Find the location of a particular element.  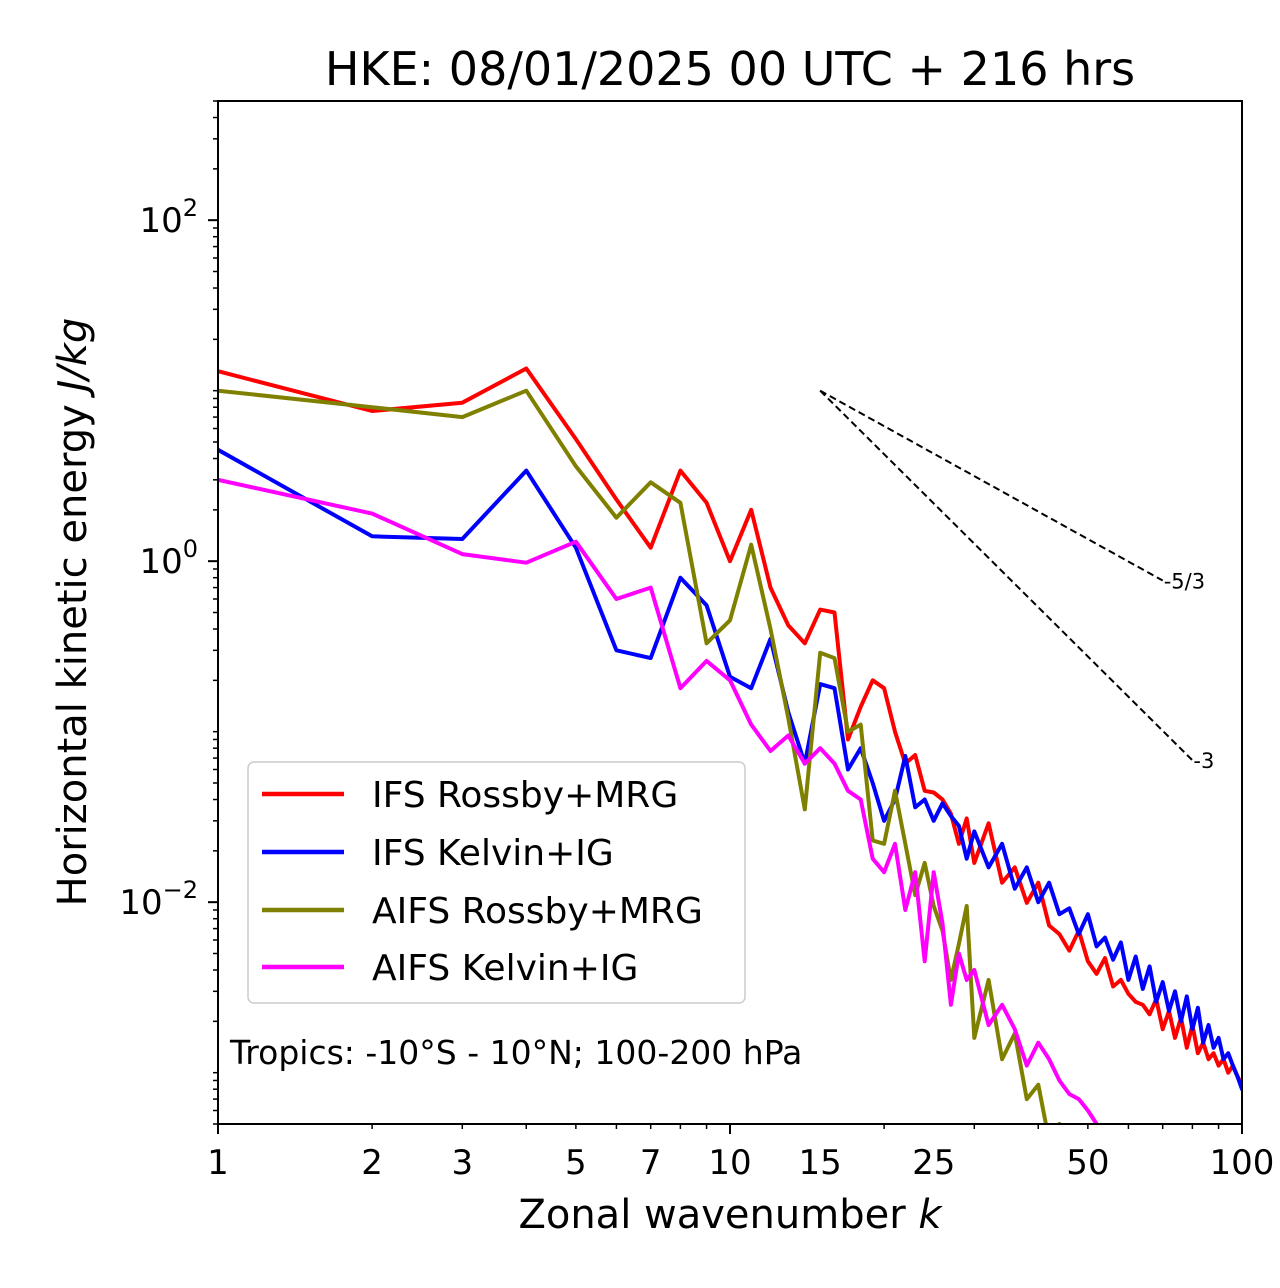

reference-slope-label: -5/3 is located at coordinates (1184, 582).